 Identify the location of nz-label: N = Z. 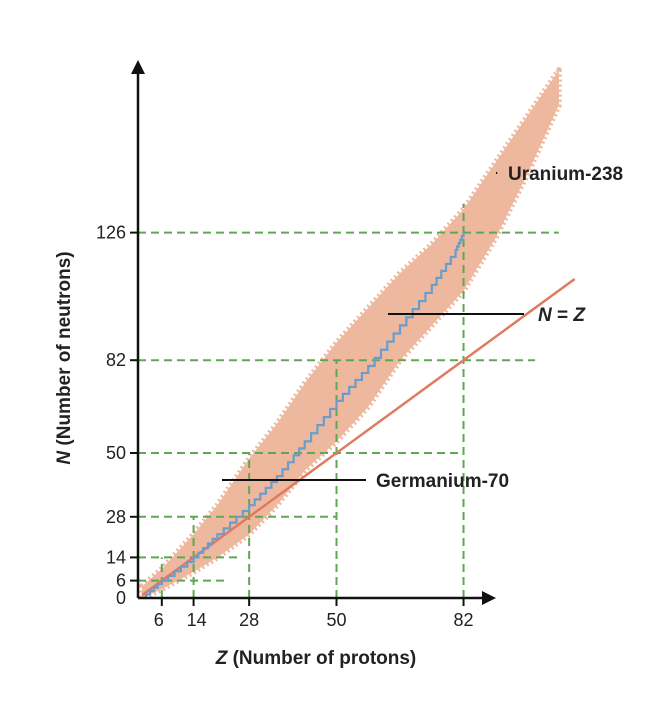
(562, 315).